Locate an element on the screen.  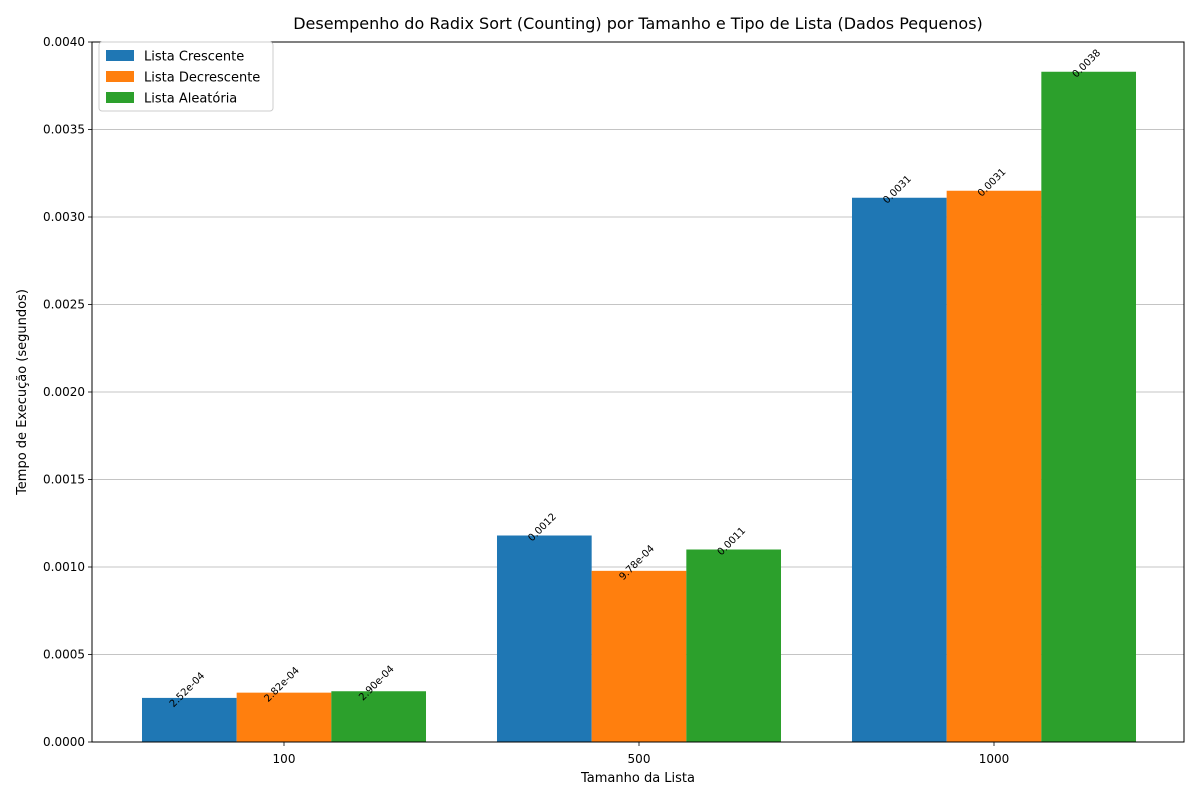
legend-box is located at coordinates (186, 76).